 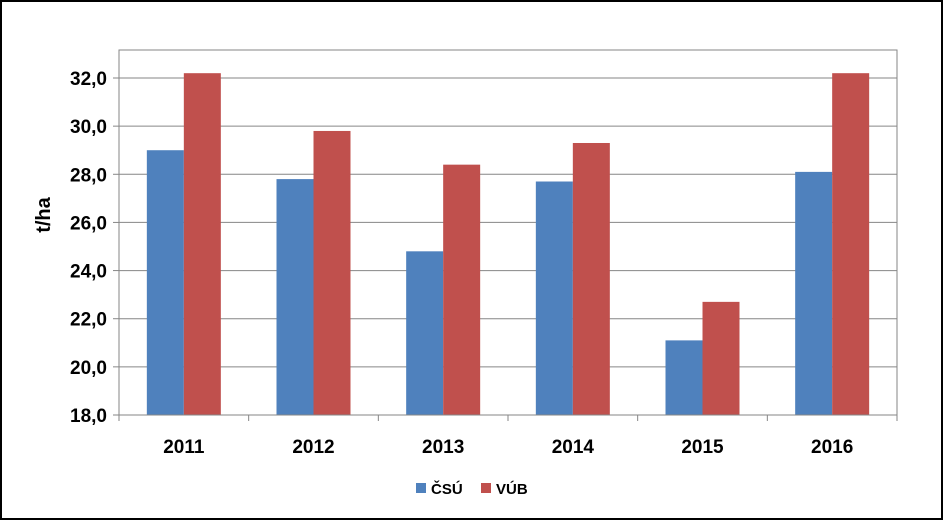 I want to click on x-tick-label: 2013, so click(x=443, y=447).